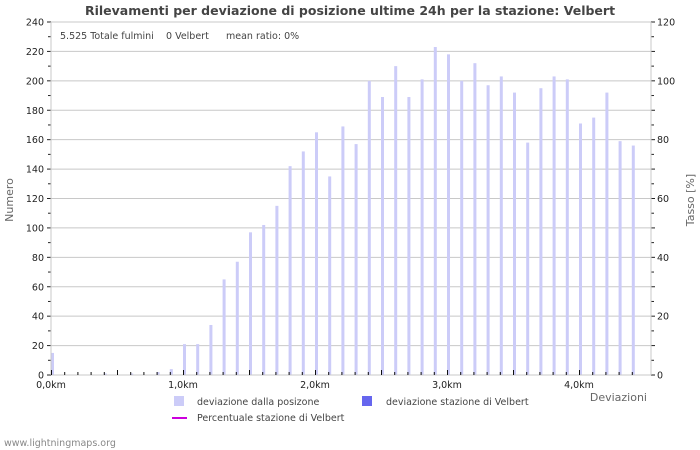 The image size is (700, 450). Describe the element at coordinates (35, 228) in the screenshot. I see `y-tick-label: 100` at that location.